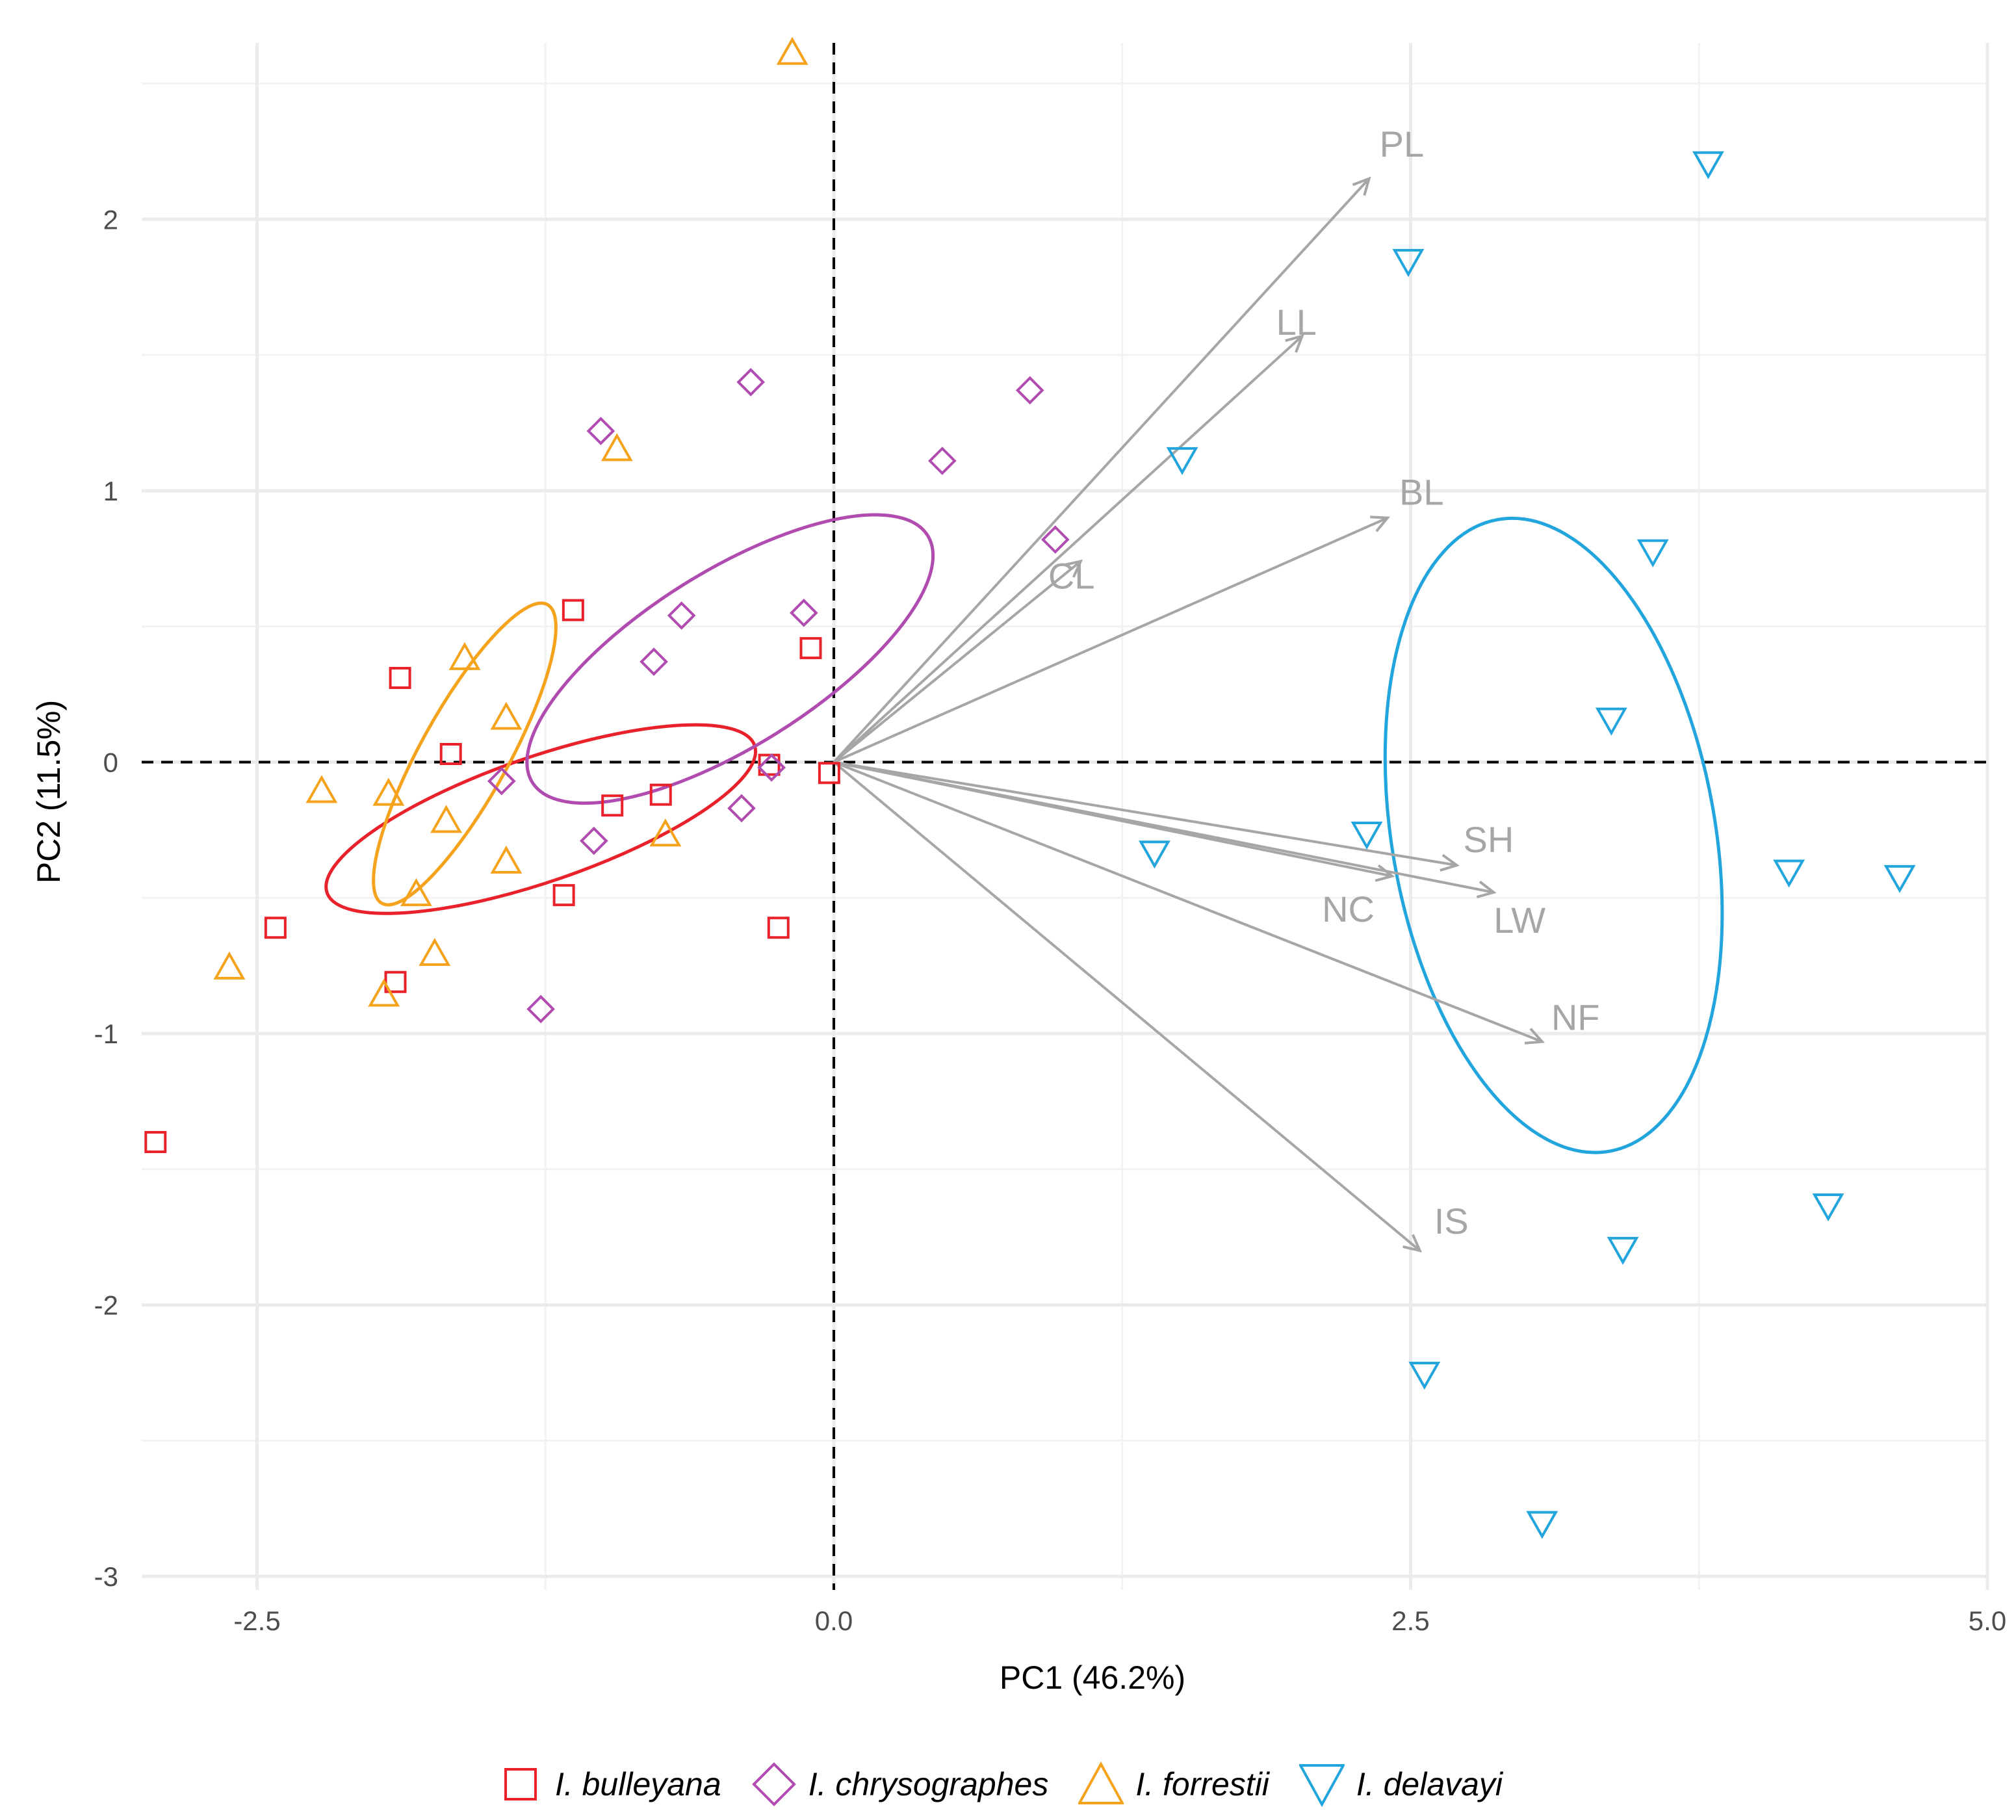 Image resolution: width=2016 pixels, height=1820 pixels. I want to click on loading-label: NF, so click(1575, 1018).